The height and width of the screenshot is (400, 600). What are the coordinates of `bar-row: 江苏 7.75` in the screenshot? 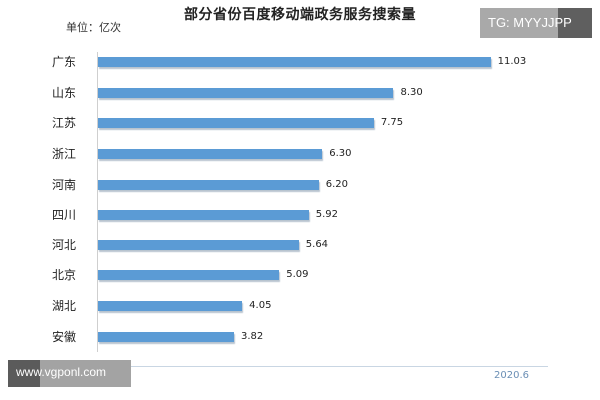 It's located at (300, 123).